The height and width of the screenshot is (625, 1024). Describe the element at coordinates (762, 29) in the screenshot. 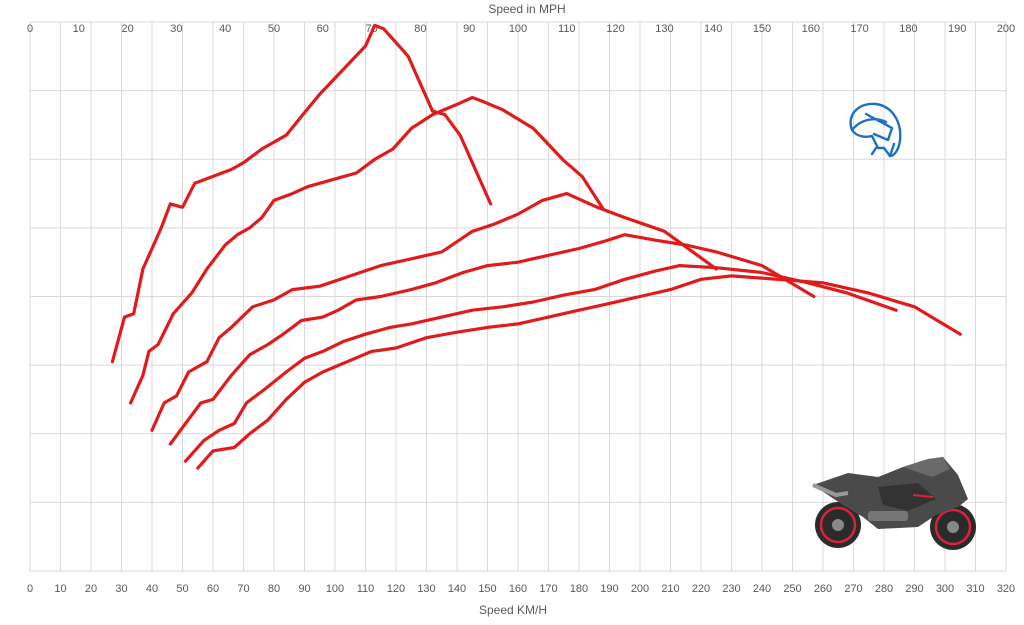

I see `x2-tick-label: 150` at that location.